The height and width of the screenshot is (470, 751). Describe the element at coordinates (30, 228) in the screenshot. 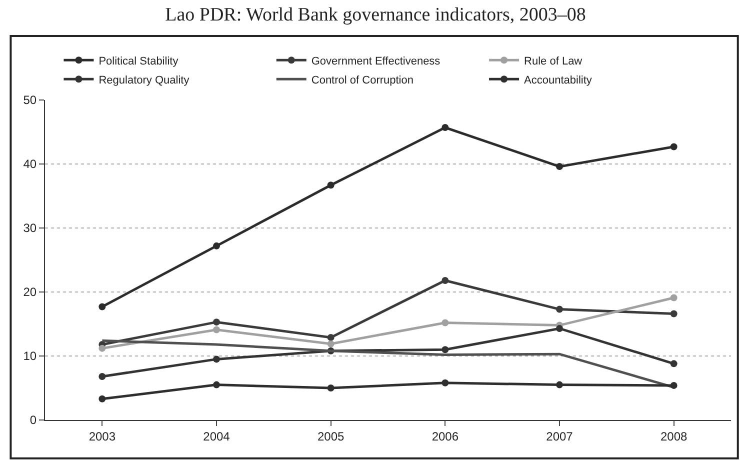

I see `y-tick-label: 30` at that location.